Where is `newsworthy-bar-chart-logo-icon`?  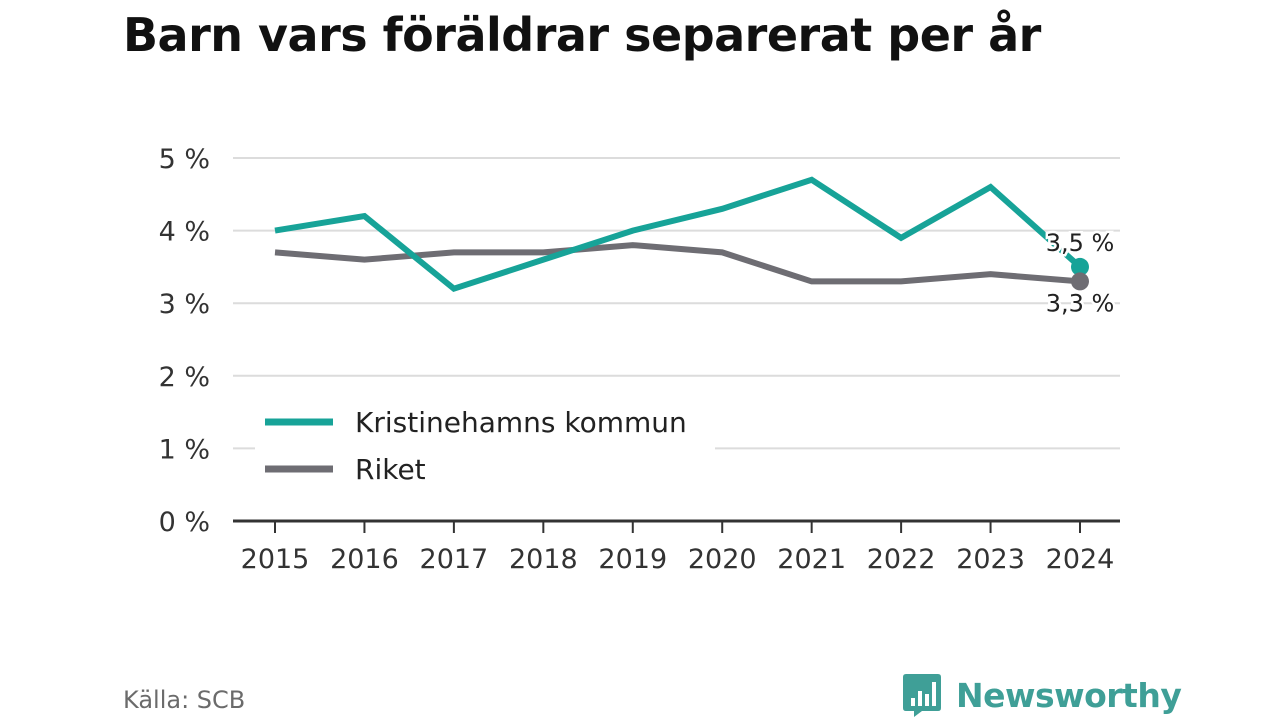
newsworthy-bar-chart-logo-icon is located at coordinates (922, 695).